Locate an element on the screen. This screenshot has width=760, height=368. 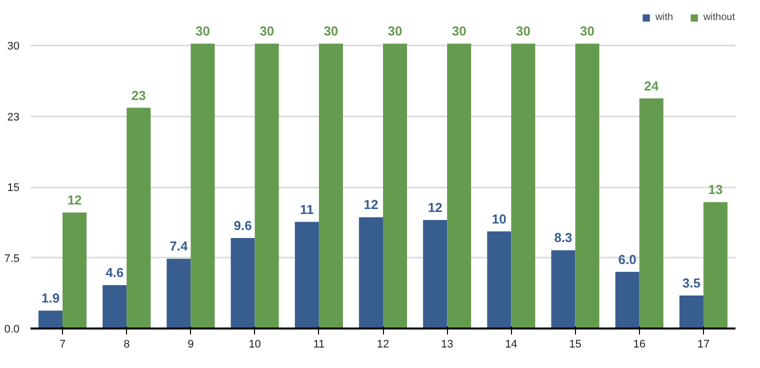
legend-label: with is located at coordinates (664, 17).